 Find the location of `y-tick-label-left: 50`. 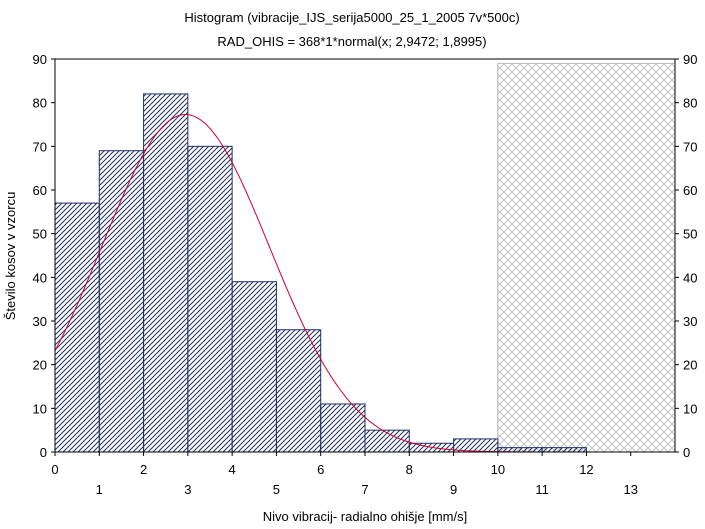

y-tick-label-left: 50 is located at coordinates (40, 234).